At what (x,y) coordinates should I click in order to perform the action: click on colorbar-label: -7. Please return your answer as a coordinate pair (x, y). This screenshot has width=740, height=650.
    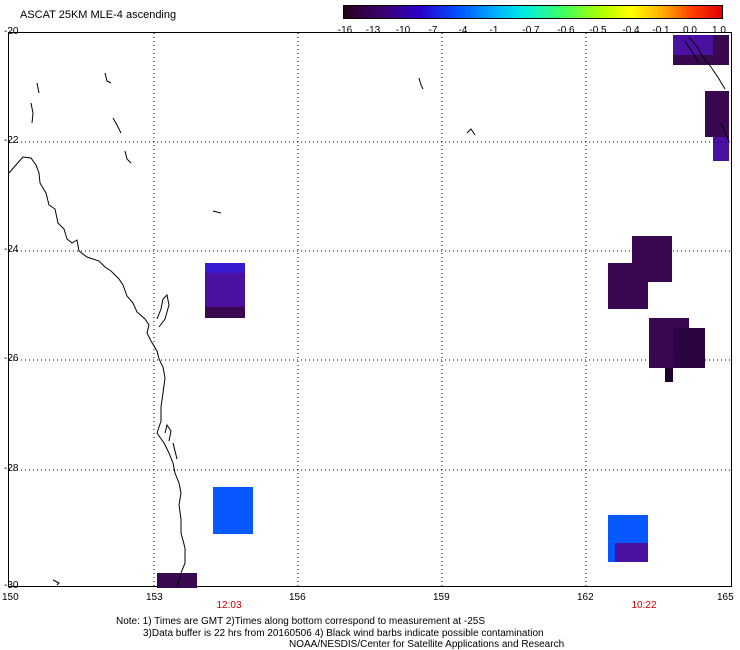
    Looking at the image, I should click on (433, 30).